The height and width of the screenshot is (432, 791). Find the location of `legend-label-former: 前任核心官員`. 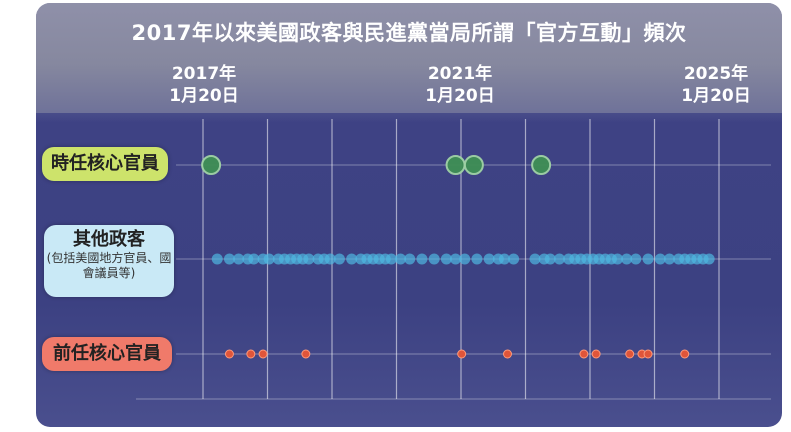

legend-label-former: 前任核心官員 is located at coordinates (107, 354).